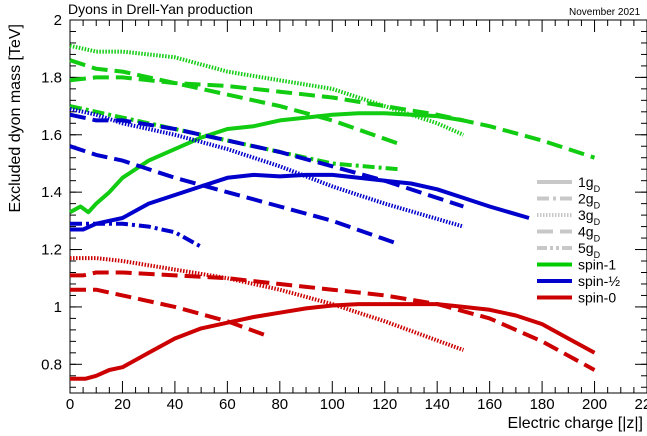  What do you see at coordinates (599, 281) in the screenshot?
I see `legend-label: spin-½` at bounding box center [599, 281].